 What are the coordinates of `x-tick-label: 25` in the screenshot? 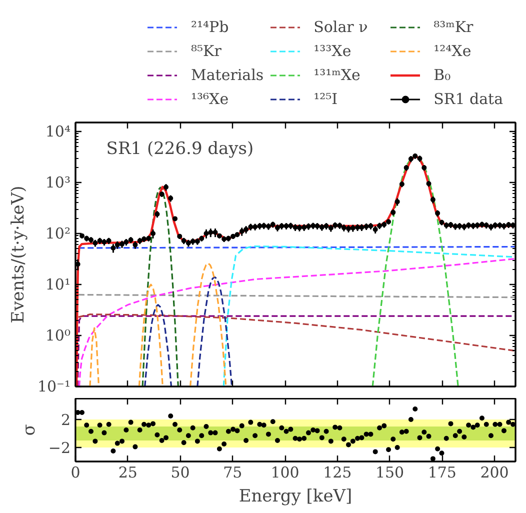 It's located at (128, 473).